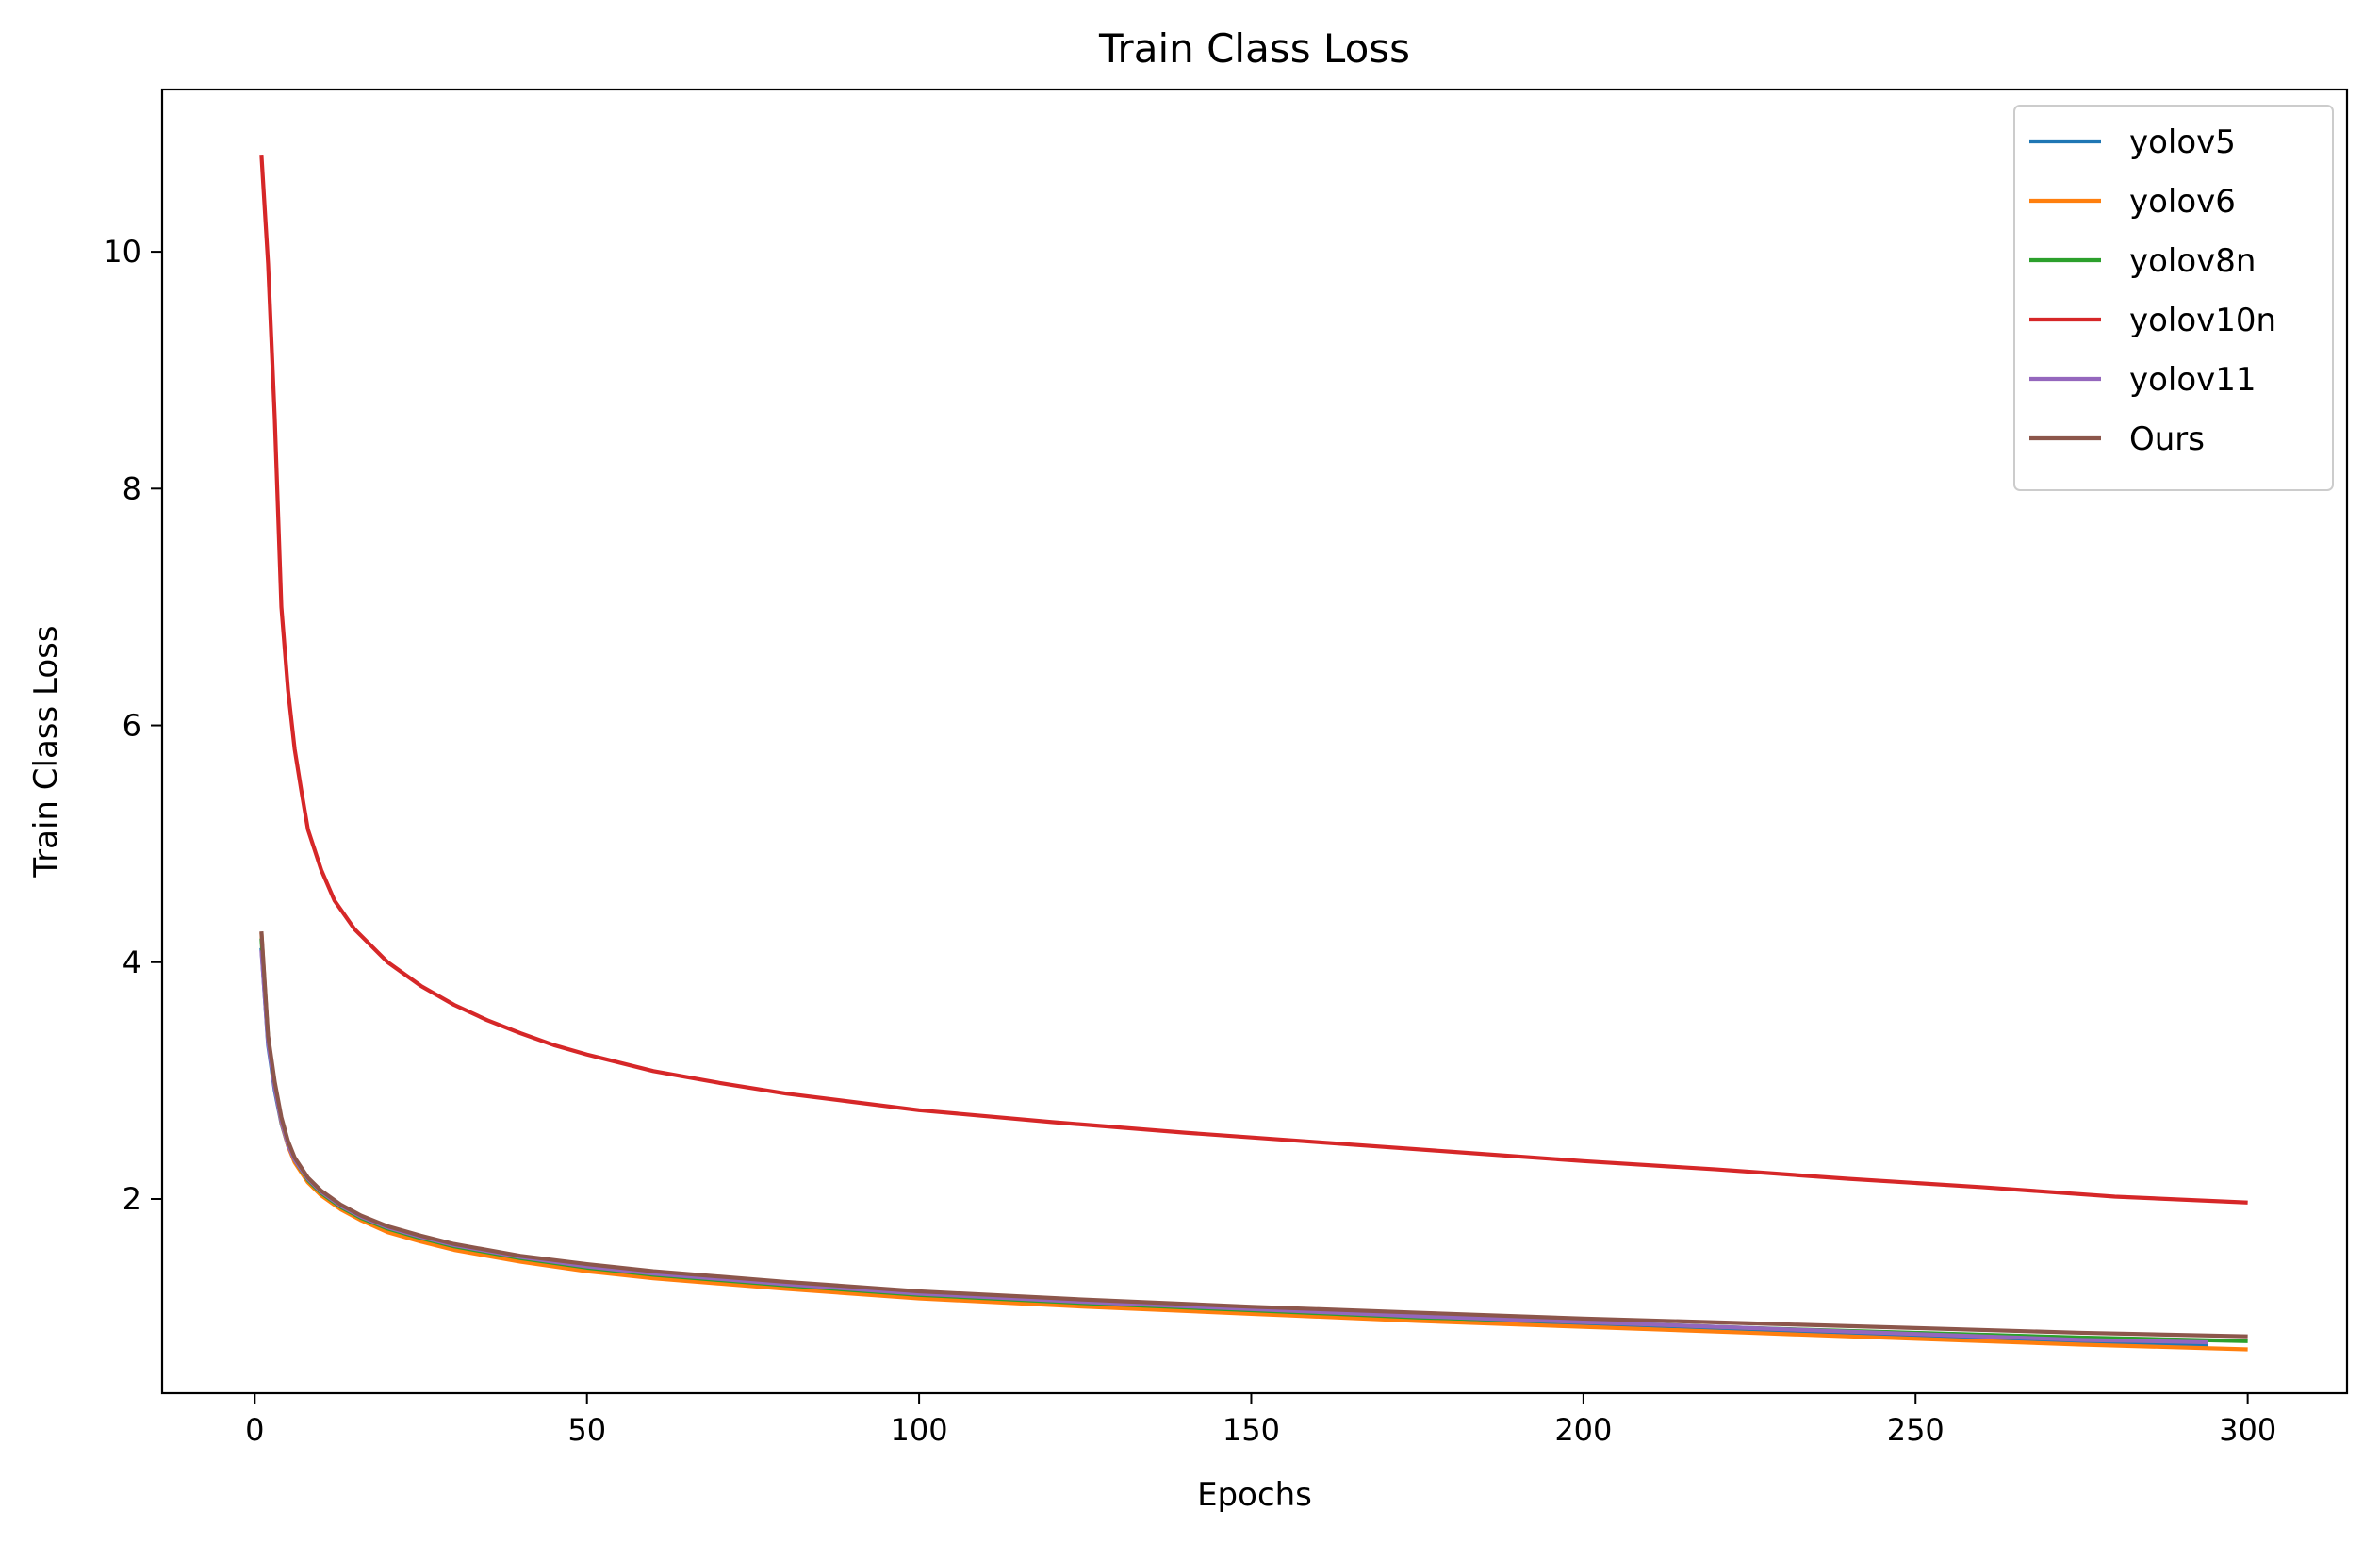 The image size is (2380, 1544). I want to click on y-tick-label: 10, so click(122, 252).